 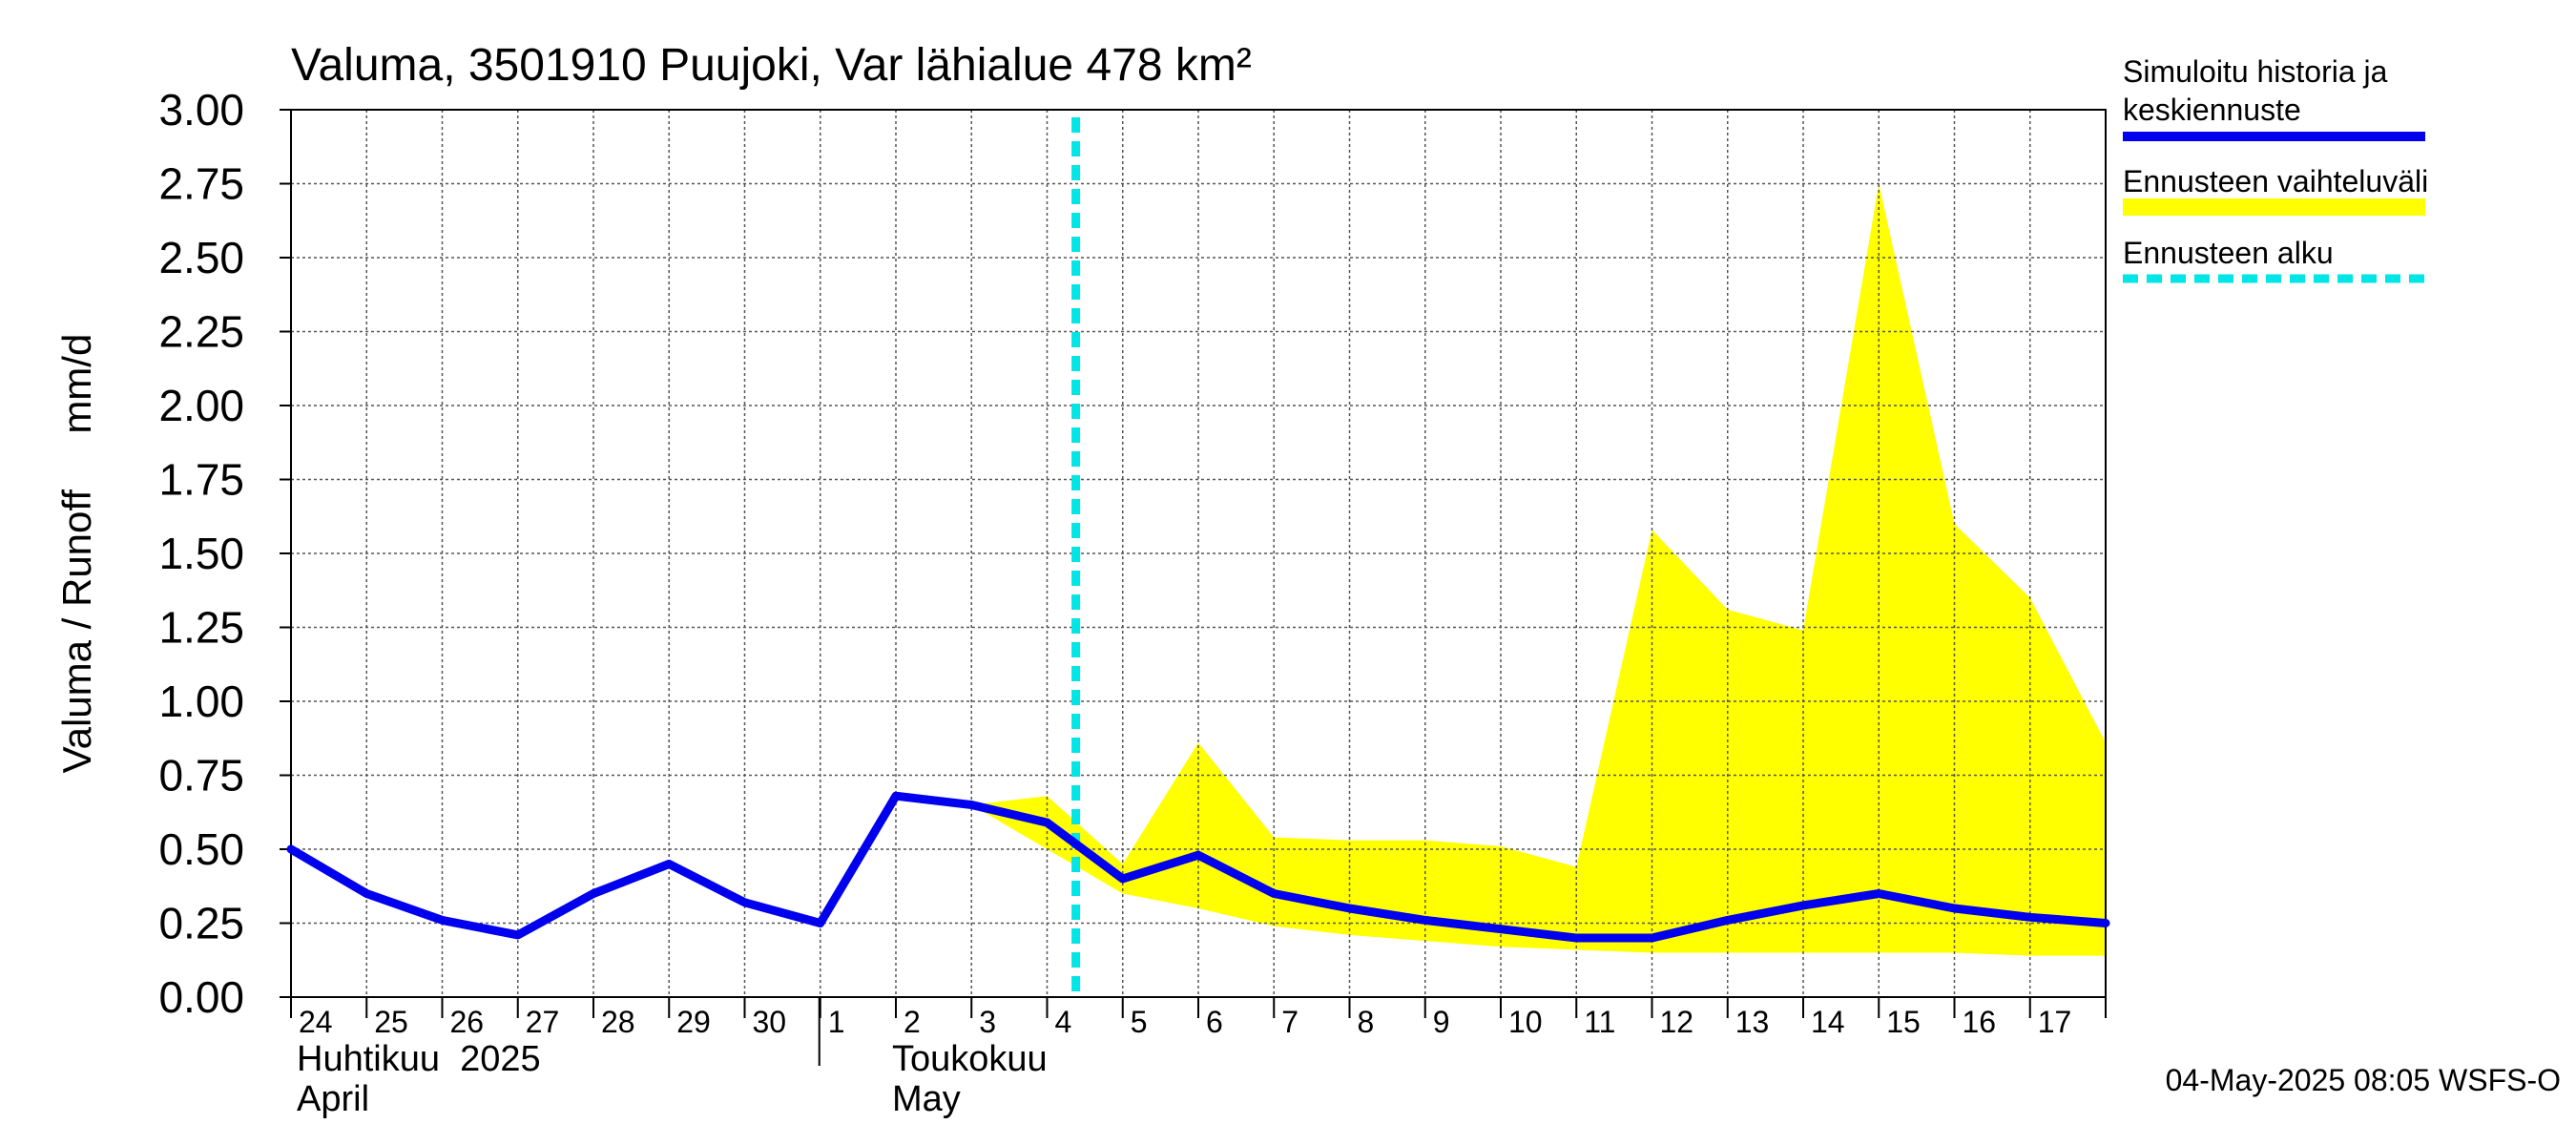 What do you see at coordinates (201, 184) in the screenshot?
I see `y-tick-label: 2.75` at bounding box center [201, 184].